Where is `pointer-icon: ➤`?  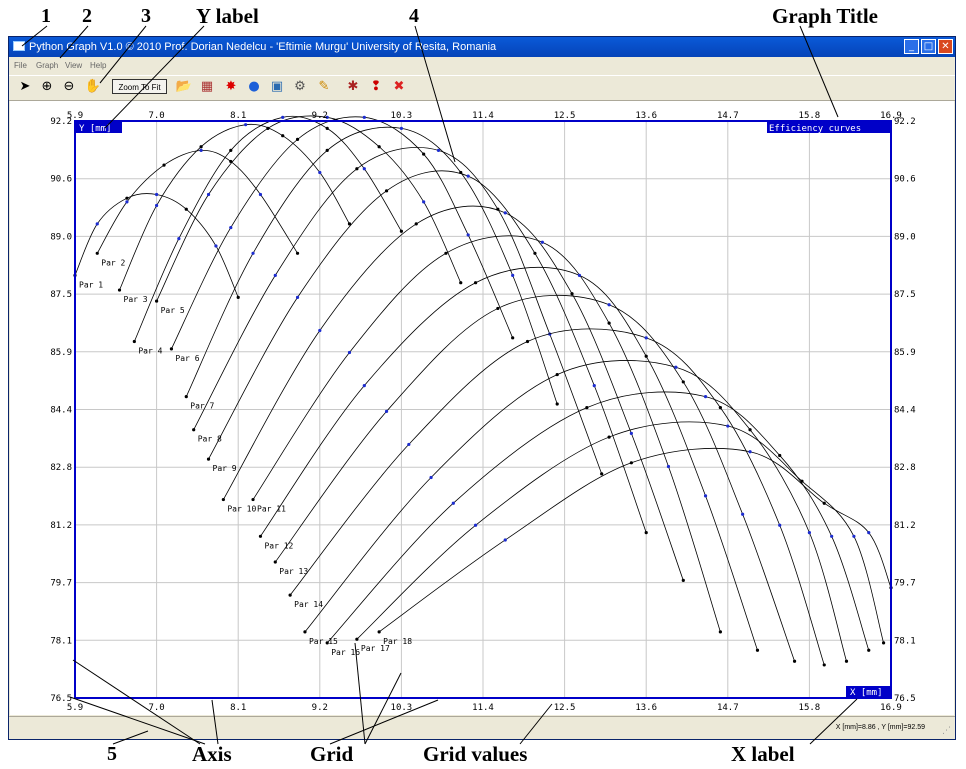 pointer-icon: ➤ is located at coordinates (25, 86).